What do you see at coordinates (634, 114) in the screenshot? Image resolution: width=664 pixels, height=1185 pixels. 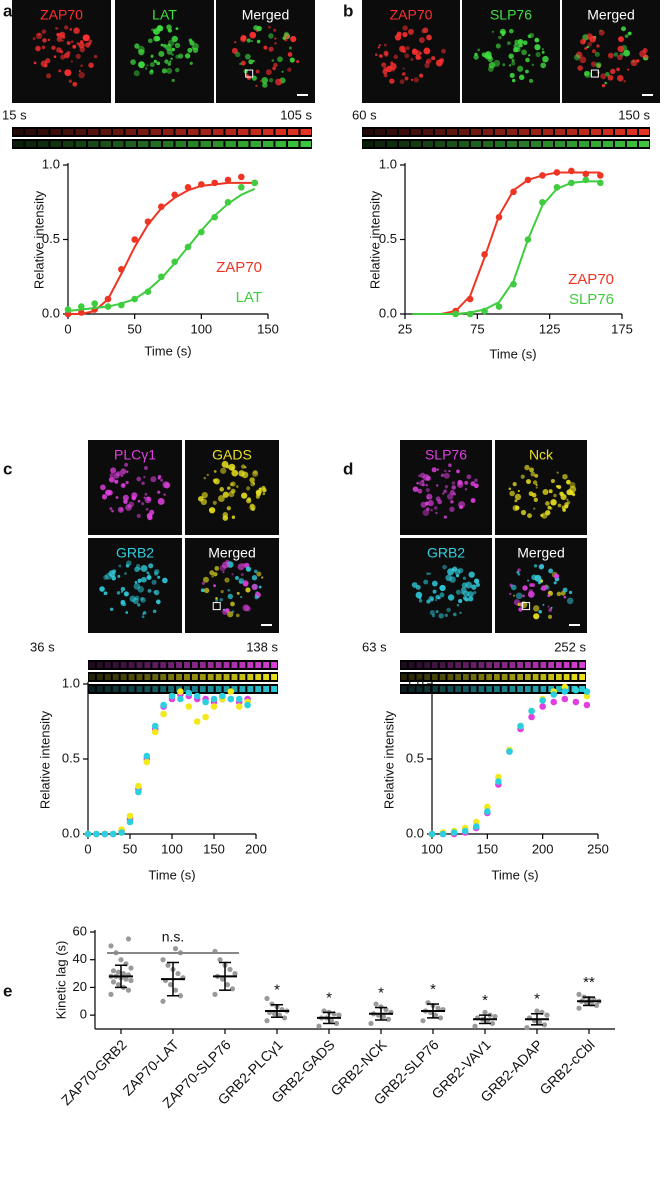 I see `kymo-end: 150 s` at bounding box center [634, 114].